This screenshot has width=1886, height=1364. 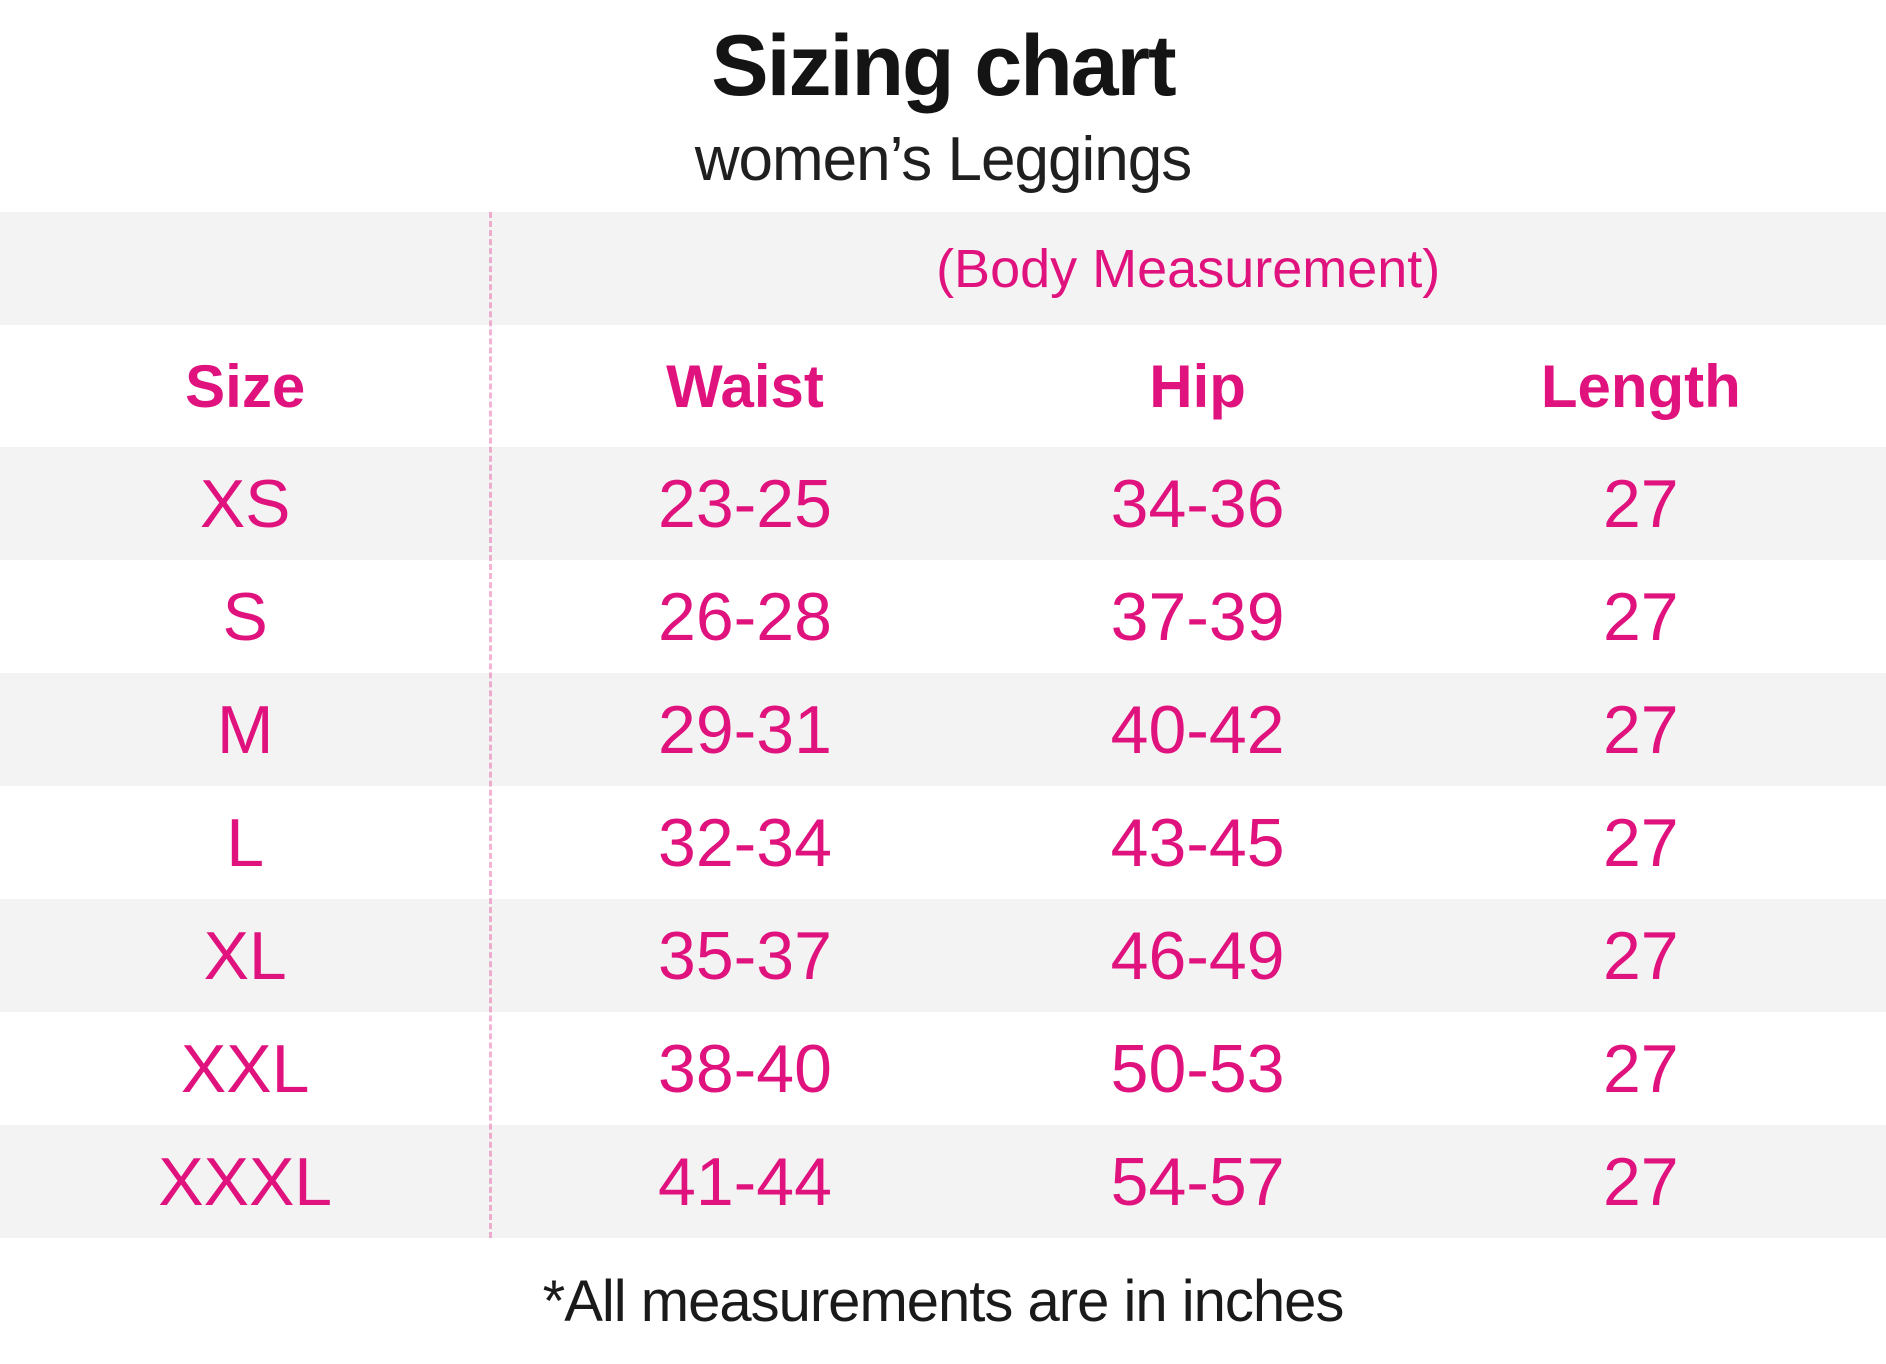 I want to click on hip-cell: 37-39, so click(x=1197, y=616).